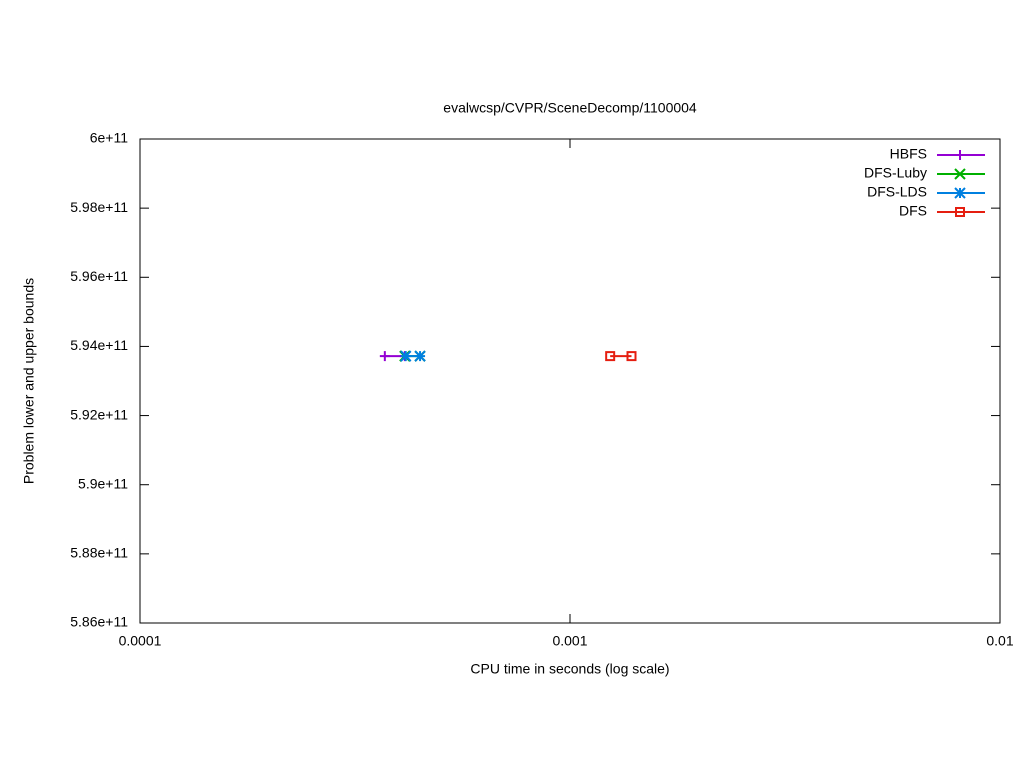 The image size is (1024, 773). I want to click on x-axis-label: CPU time in seconds (log scale), so click(569, 669).